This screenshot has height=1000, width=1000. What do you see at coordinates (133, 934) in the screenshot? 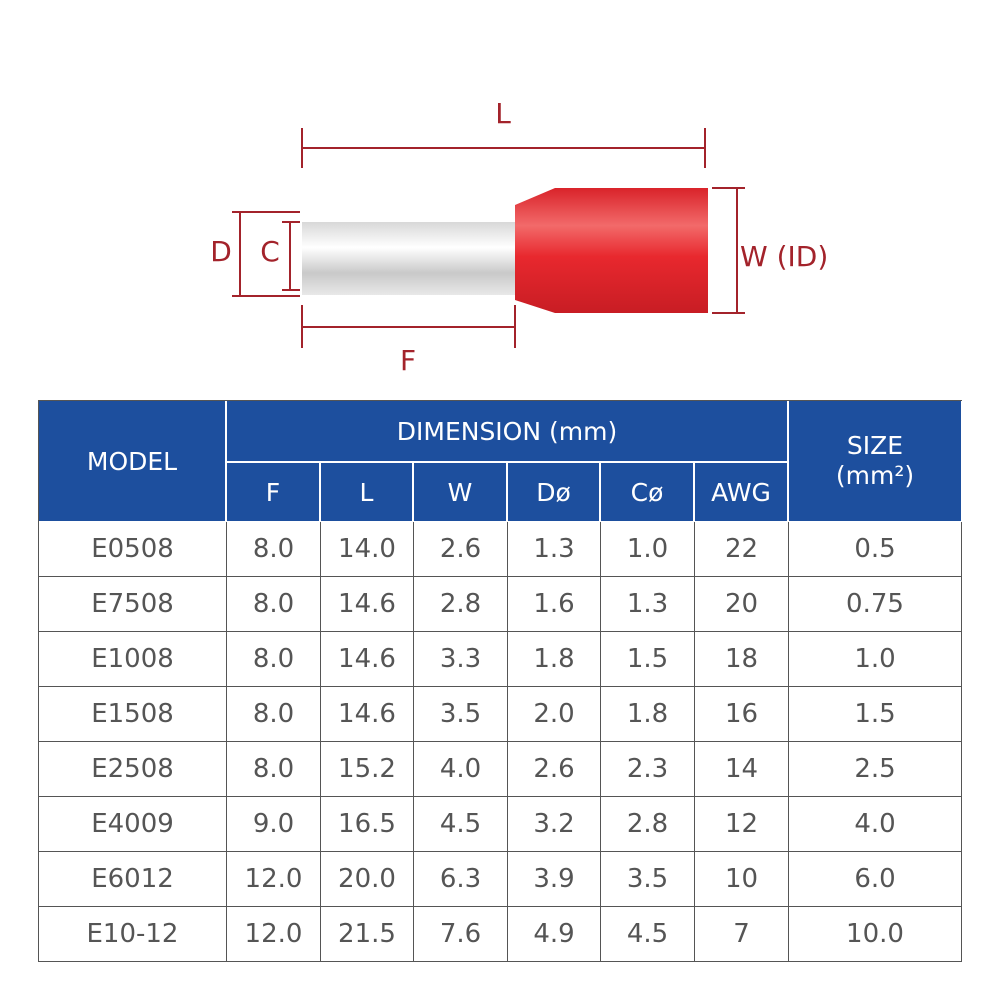
I see `model-cell: E10-12` at bounding box center [133, 934].